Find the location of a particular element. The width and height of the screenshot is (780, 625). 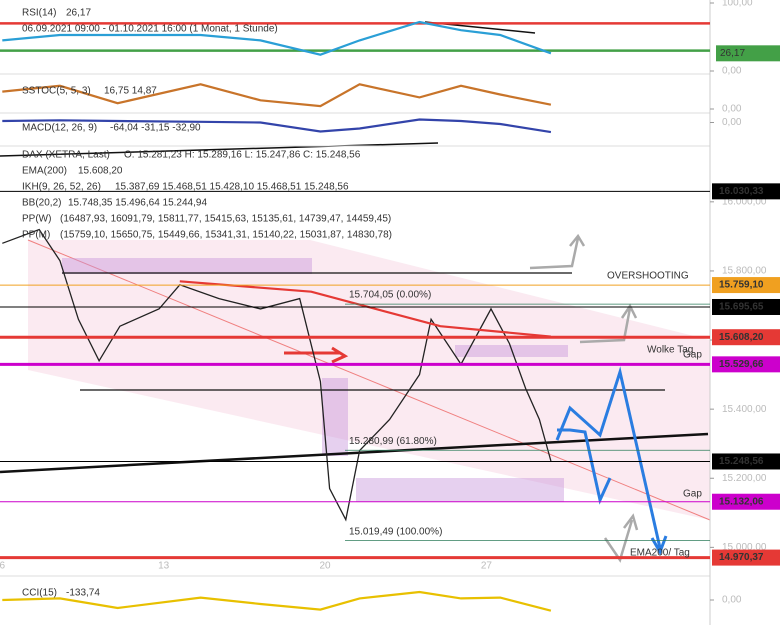

value-box-label: 26,17 is located at coordinates (732, 53).